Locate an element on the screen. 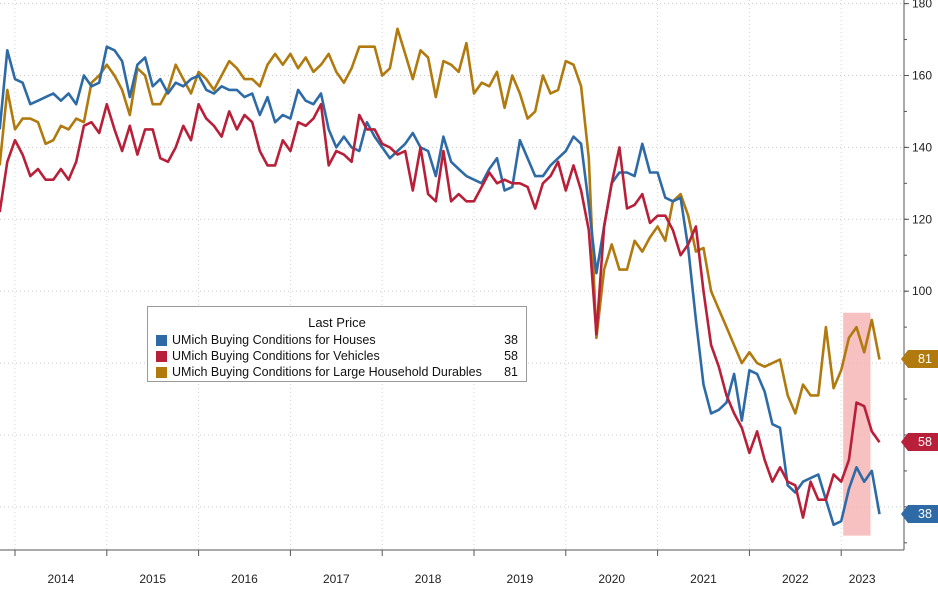 The width and height of the screenshot is (938, 591). legend-value: 81 is located at coordinates (511, 372).